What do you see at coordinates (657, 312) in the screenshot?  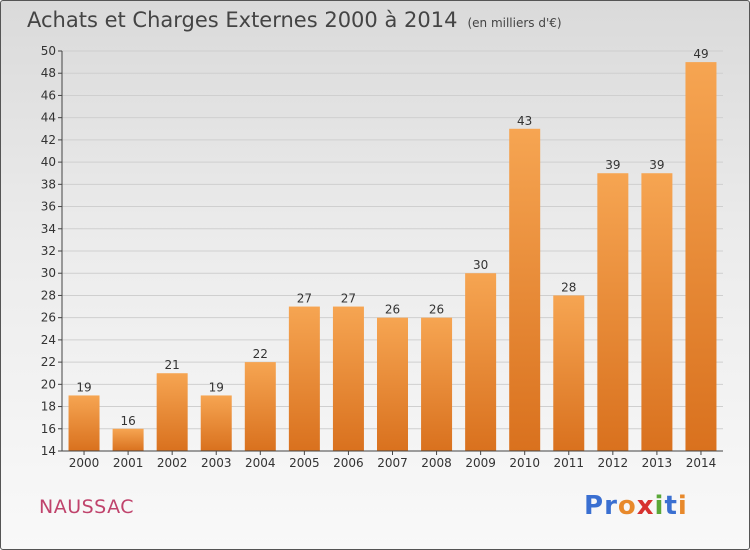 I see `bar-2013` at bounding box center [657, 312].